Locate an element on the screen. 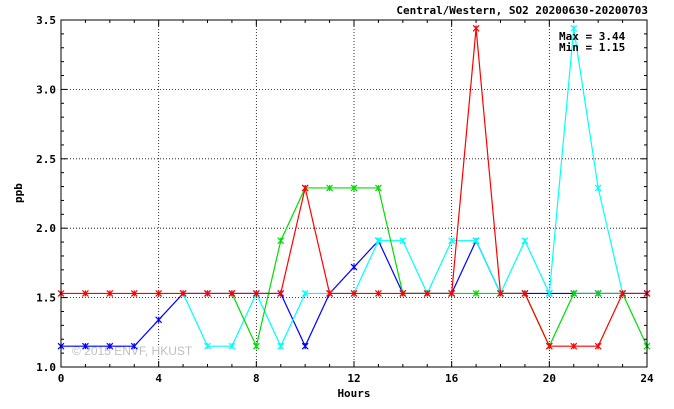 Image resolution: width=674 pixels, height=409 pixels. y-tick-label: 3.5 is located at coordinates (46, 20).